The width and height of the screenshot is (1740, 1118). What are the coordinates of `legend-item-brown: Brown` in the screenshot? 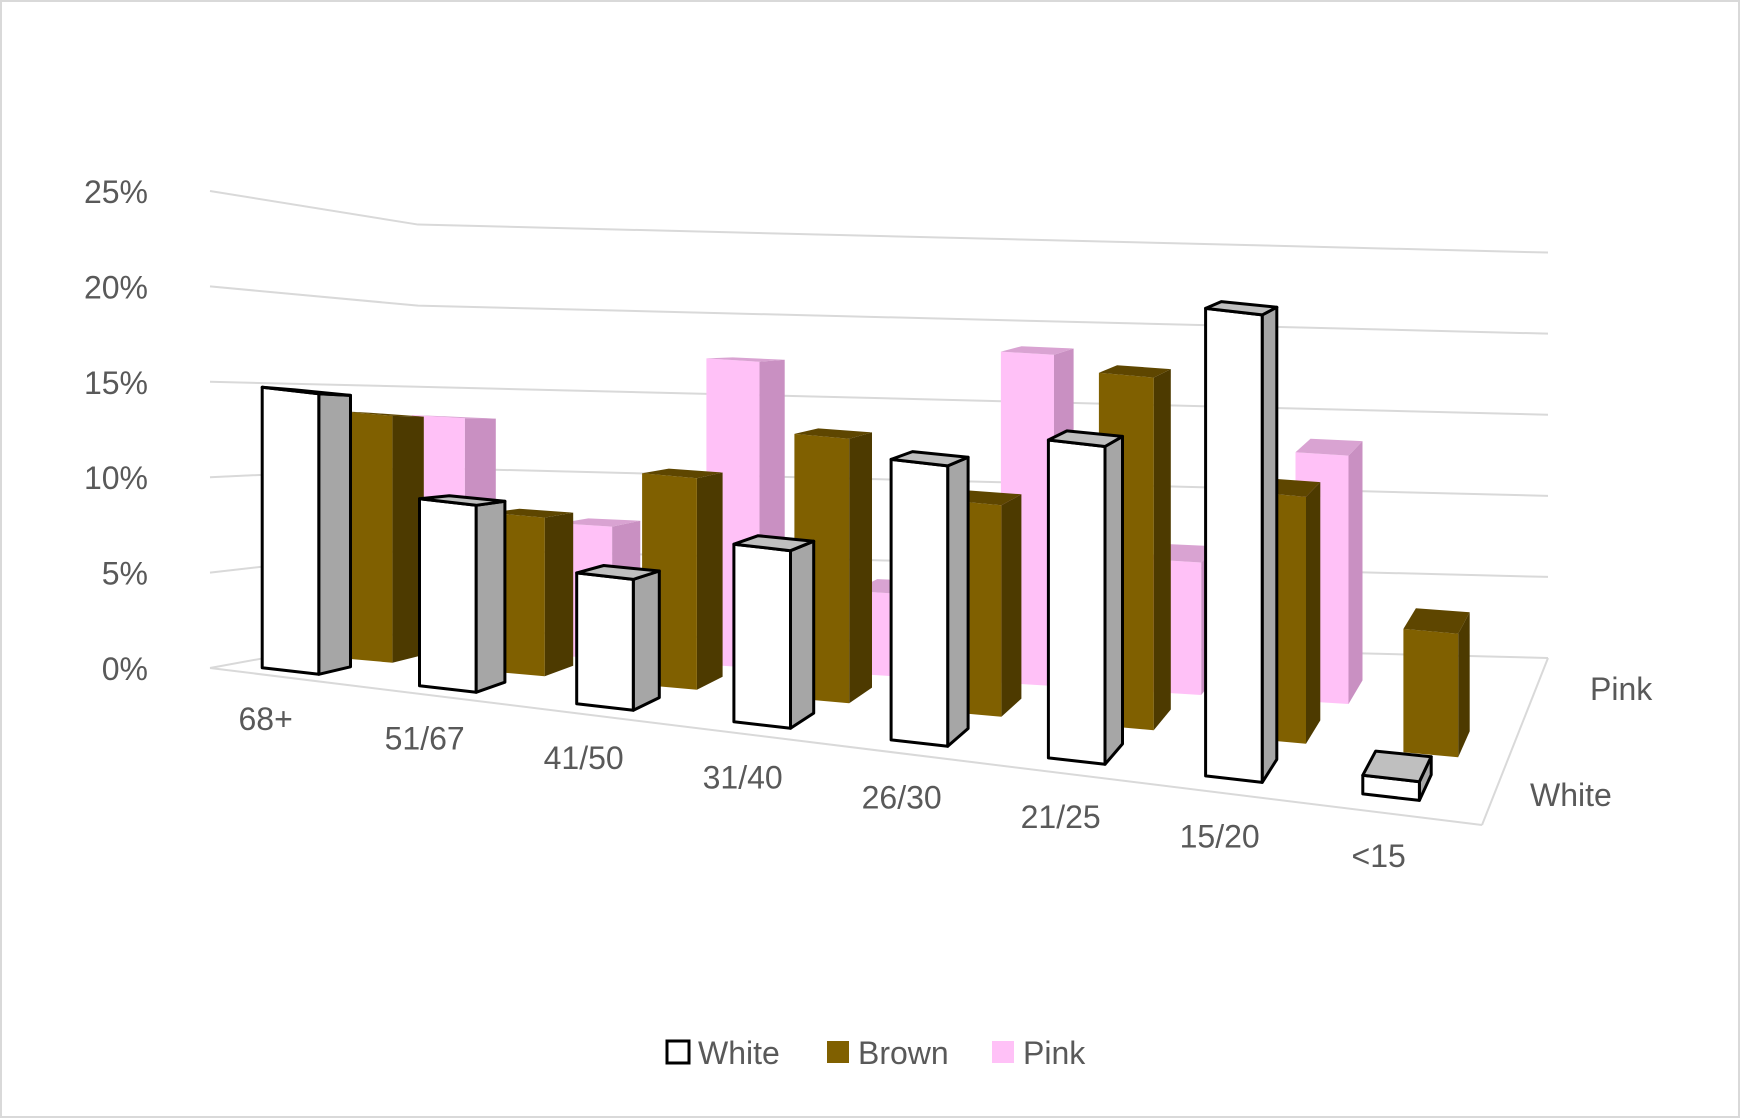 It's located at (888, 1053).